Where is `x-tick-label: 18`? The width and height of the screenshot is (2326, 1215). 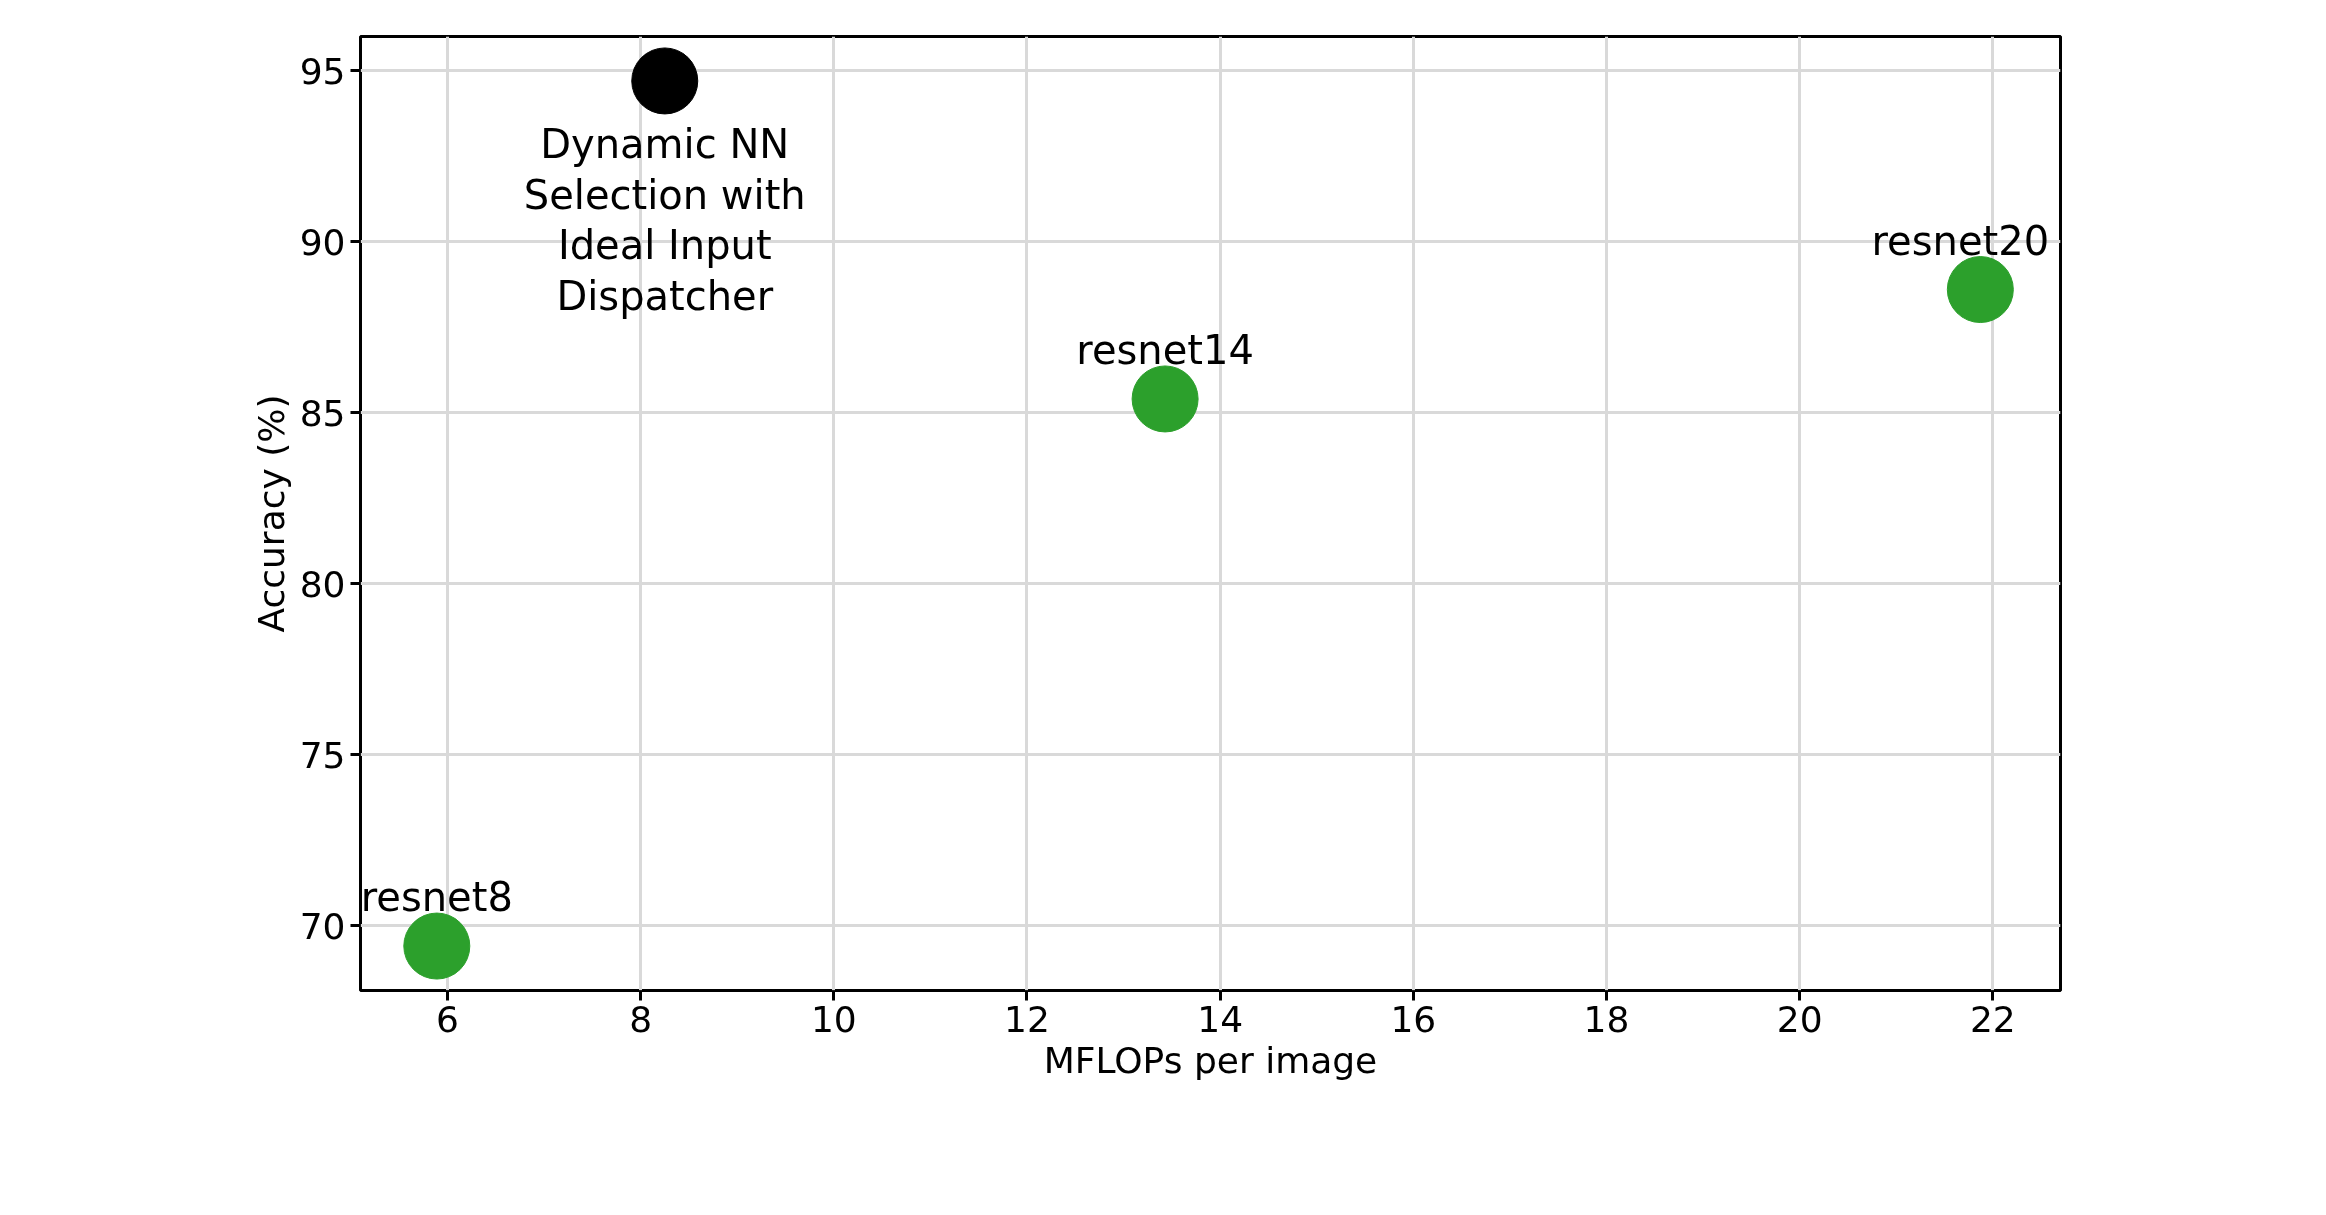
x-tick-label: 18 is located at coordinates (1606, 1019).